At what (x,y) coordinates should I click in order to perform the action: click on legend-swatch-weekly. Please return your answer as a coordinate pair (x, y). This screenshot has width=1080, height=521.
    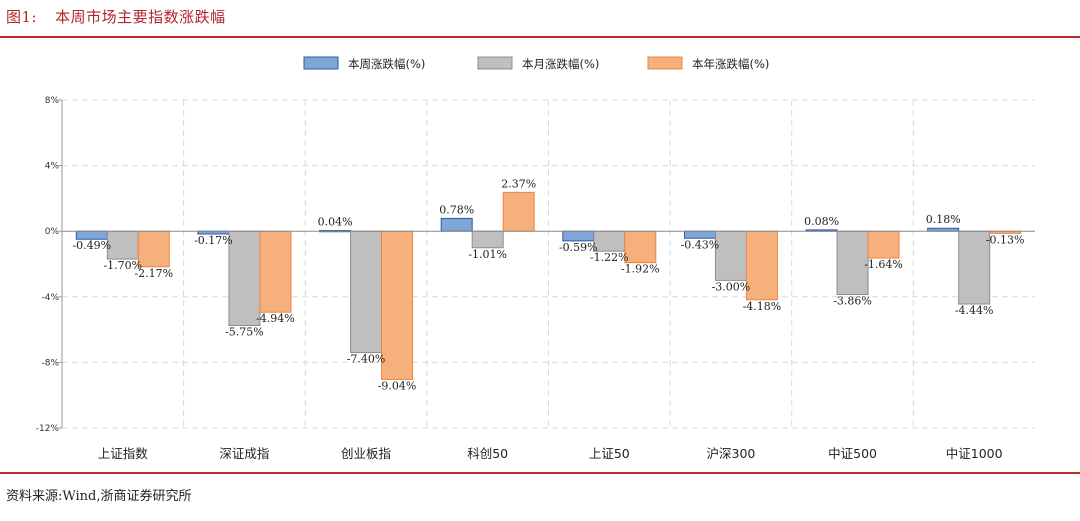
    Looking at the image, I should click on (321, 63).